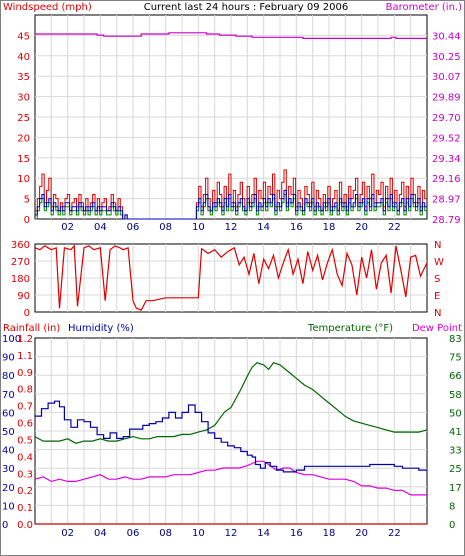 This screenshot has height=556, width=465. Describe the element at coordinates (231, 277) in the screenshot. I see `wind-direction-line` at that location.